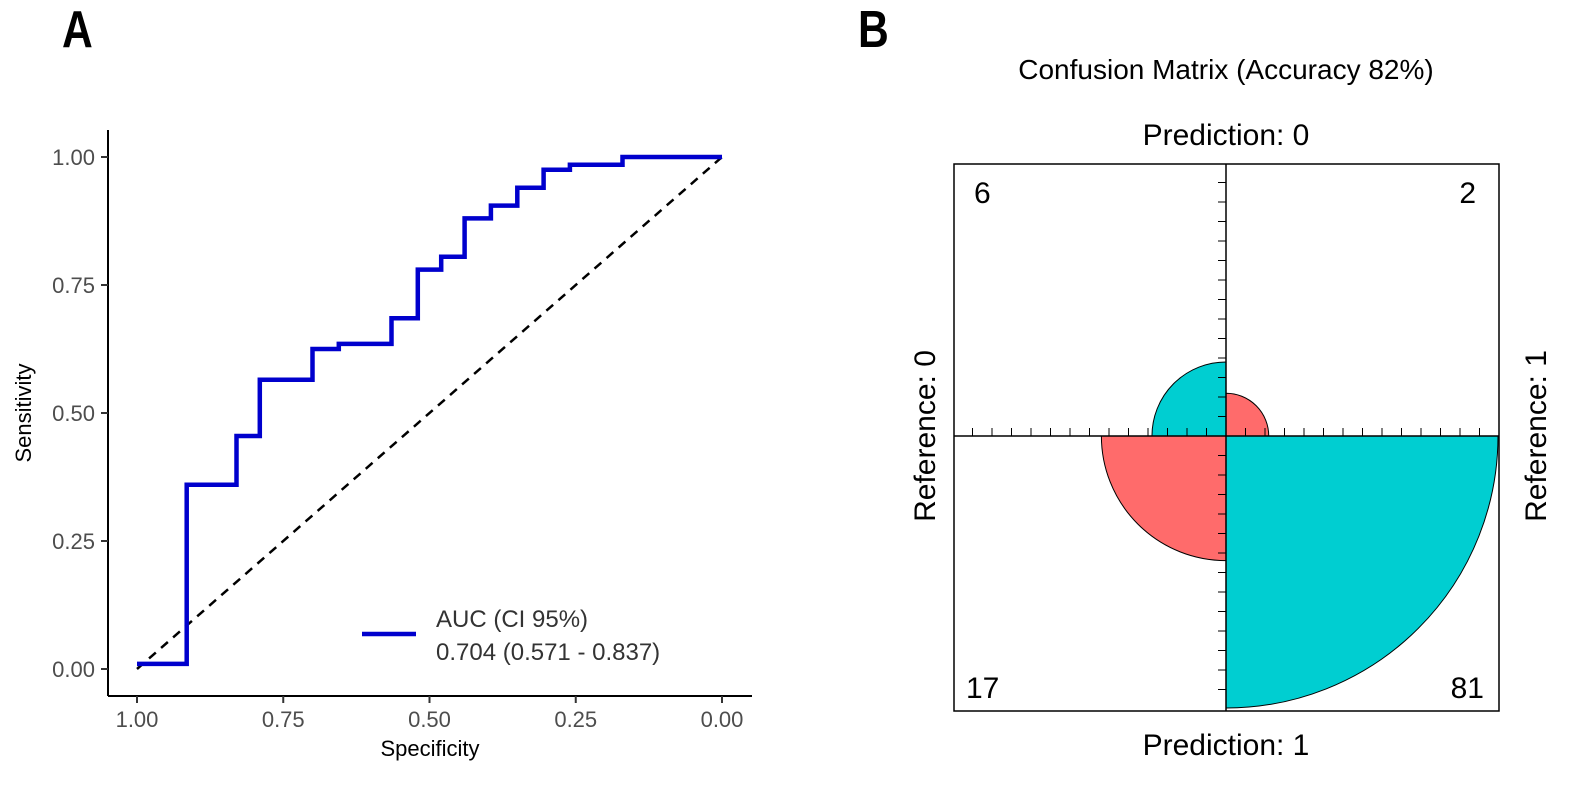 This screenshot has height=790, width=1595. Describe the element at coordinates (511, 636) in the screenshot. I see `roc-legend: AUC (CI 95%) 0.704 (0.571 - 0.837)` at that location.